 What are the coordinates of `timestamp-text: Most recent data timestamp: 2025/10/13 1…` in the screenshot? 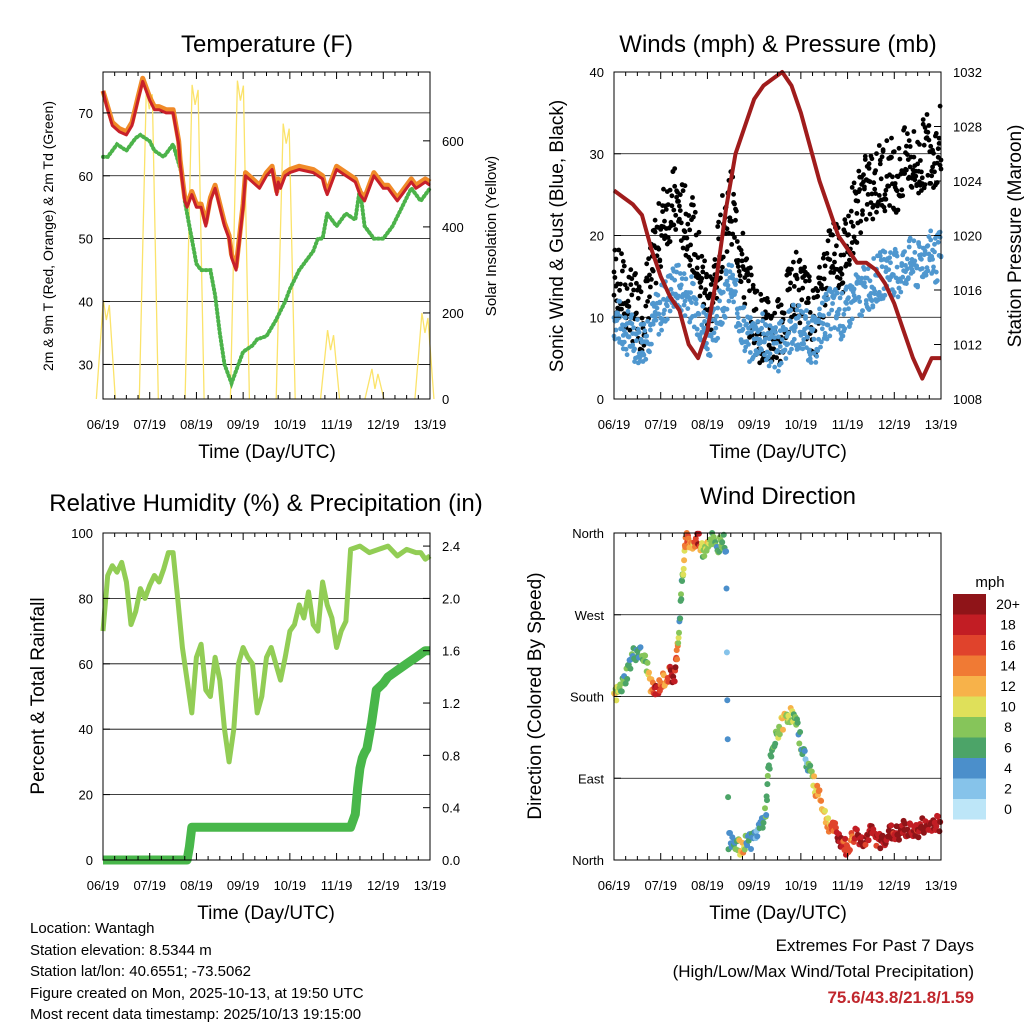 It's located at (196, 1014).